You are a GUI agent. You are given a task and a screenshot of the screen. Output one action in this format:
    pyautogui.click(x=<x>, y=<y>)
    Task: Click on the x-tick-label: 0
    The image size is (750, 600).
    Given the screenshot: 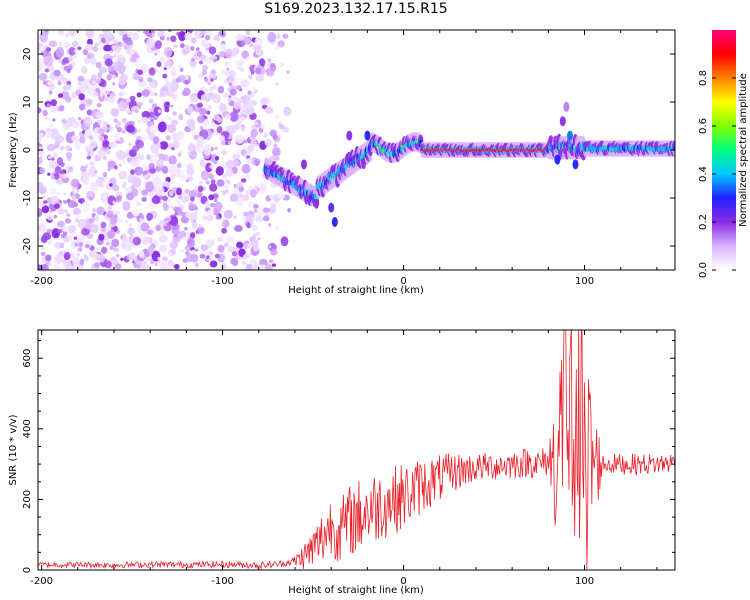 What is the action you would take?
    pyautogui.click(x=403, y=281)
    